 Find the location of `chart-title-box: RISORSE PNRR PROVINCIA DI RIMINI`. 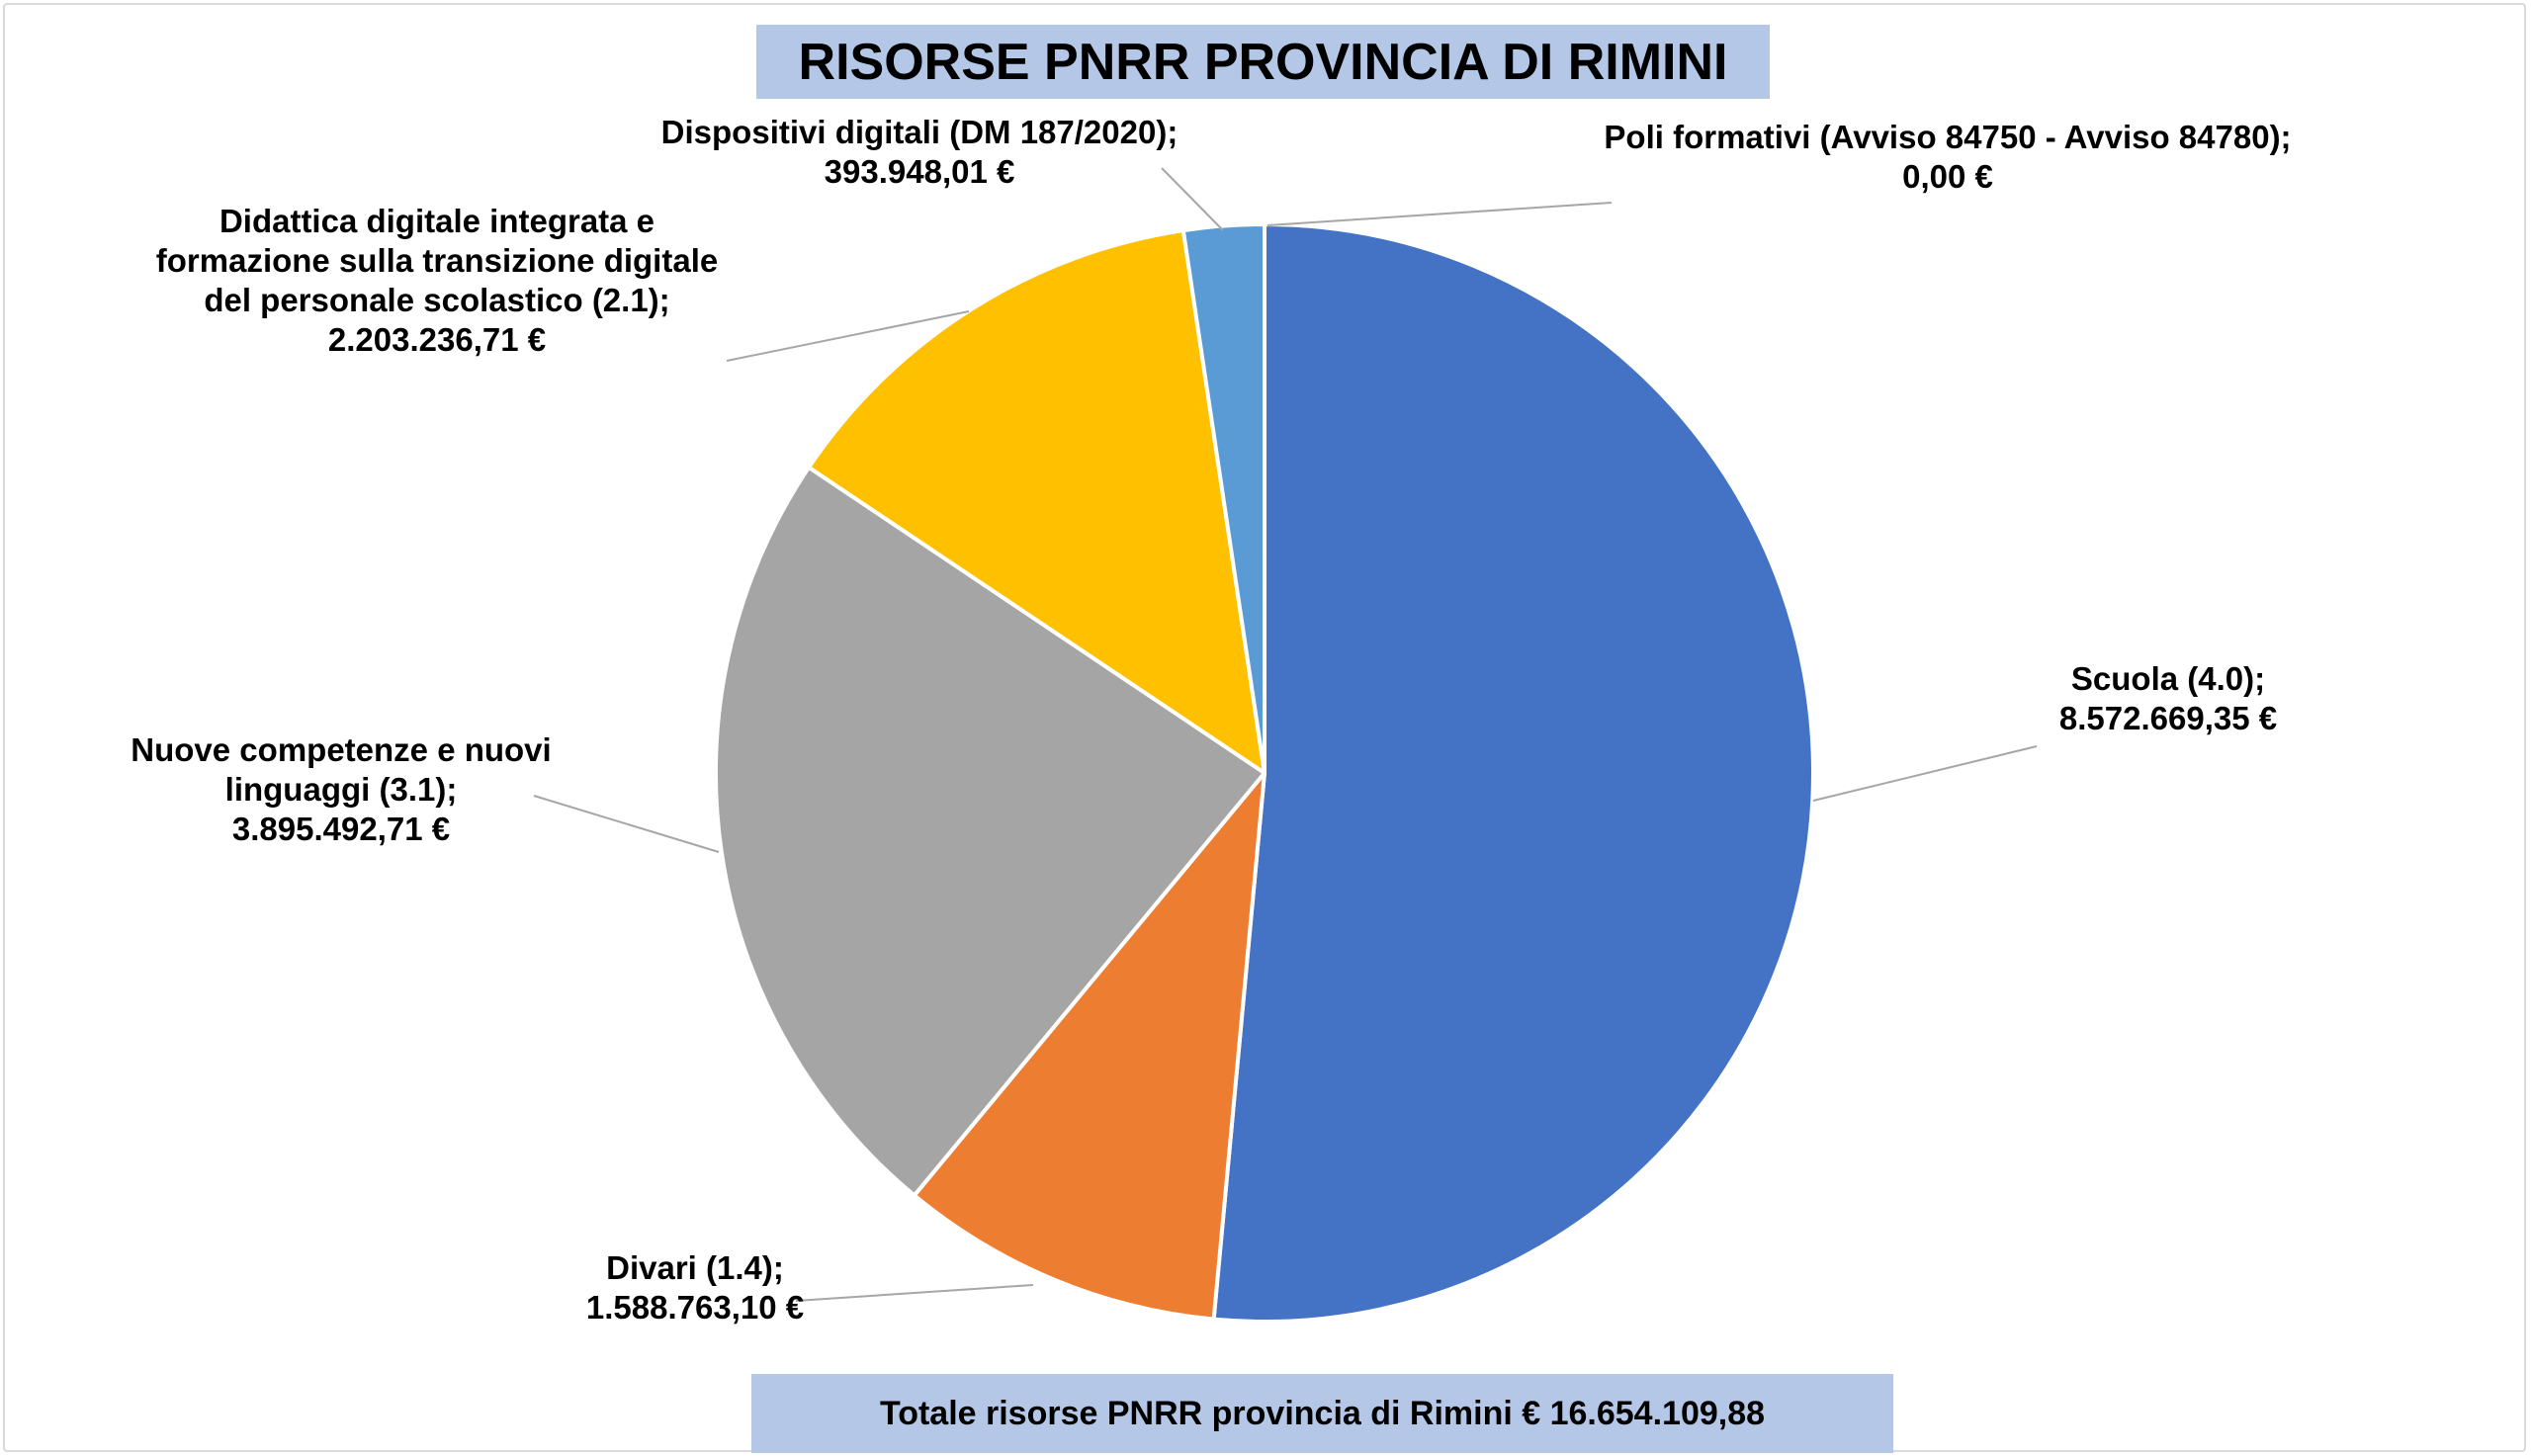

chart-title-box: RISORSE PNRR PROVINCIA DI RIMINI is located at coordinates (1263, 62).